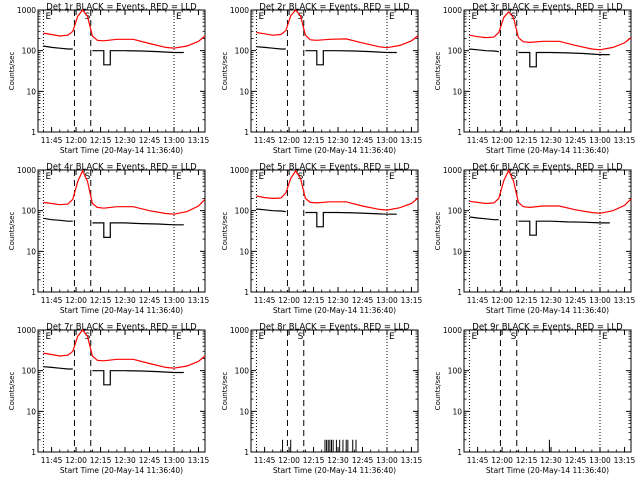  Describe the element at coordinates (121, 328) in the screenshot. I see `plot-title: Det 7r BLACK = Events, RED = LLD` at that location.